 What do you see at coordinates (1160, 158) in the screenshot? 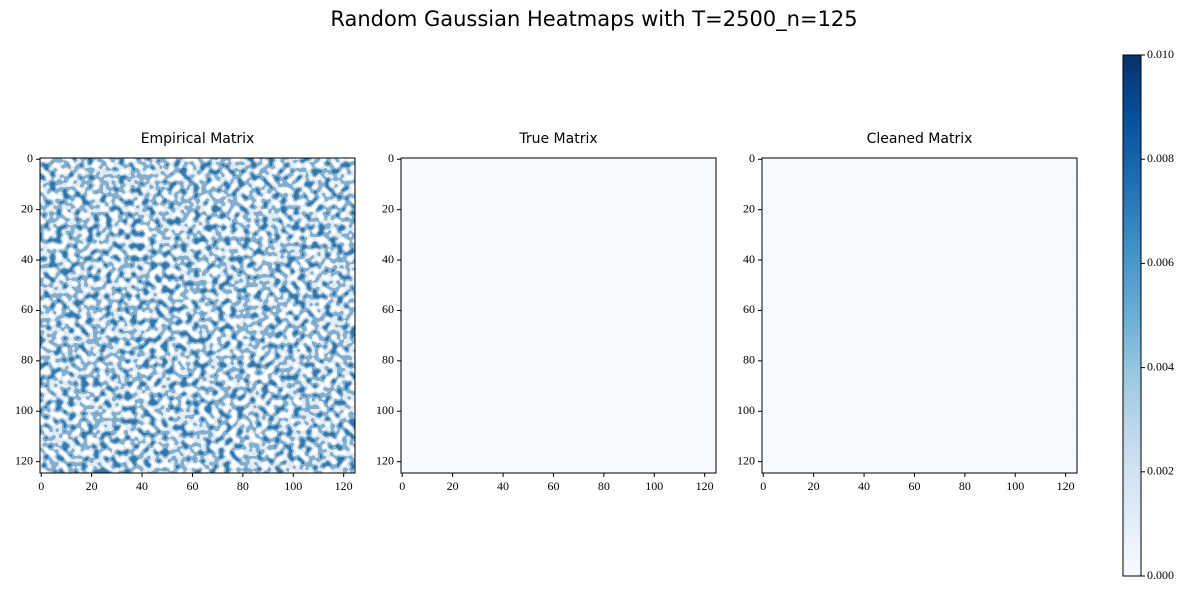
I see `colorbar-tick-label: 0.008` at bounding box center [1160, 158].